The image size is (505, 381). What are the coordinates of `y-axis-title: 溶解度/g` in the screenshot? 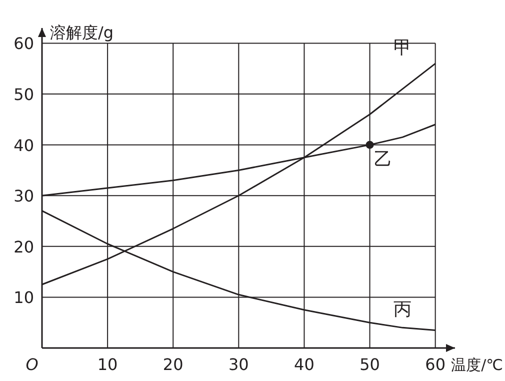 It's located at (82, 32).